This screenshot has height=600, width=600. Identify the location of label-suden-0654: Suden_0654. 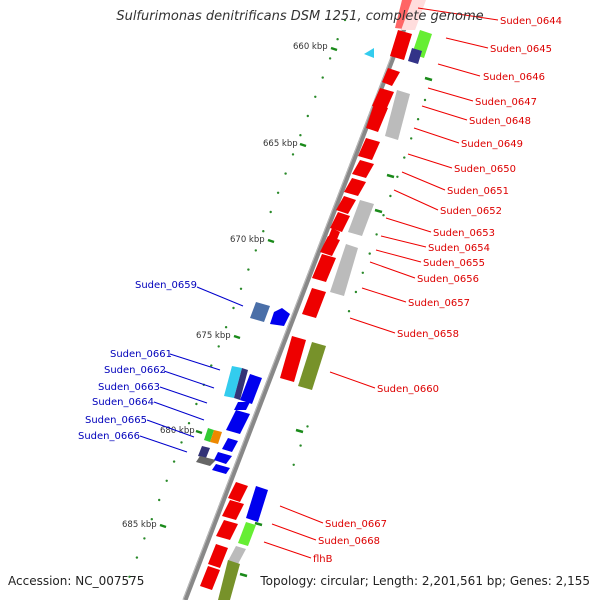
(459, 248).